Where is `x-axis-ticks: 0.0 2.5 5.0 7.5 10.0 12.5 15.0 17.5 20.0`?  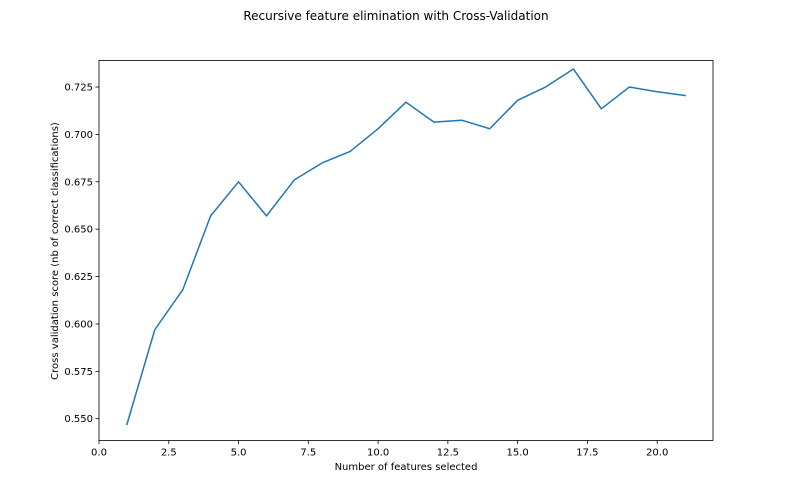 x-axis-ticks: 0.0 2.5 5.0 7.5 10.0 12.5 15.0 17.5 20.0 is located at coordinates (379, 449).